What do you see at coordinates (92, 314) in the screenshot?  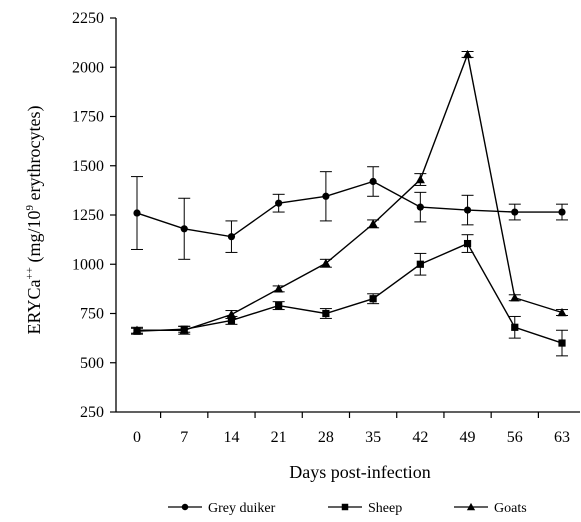 I see `y-tick-label: 750` at bounding box center [92, 314].